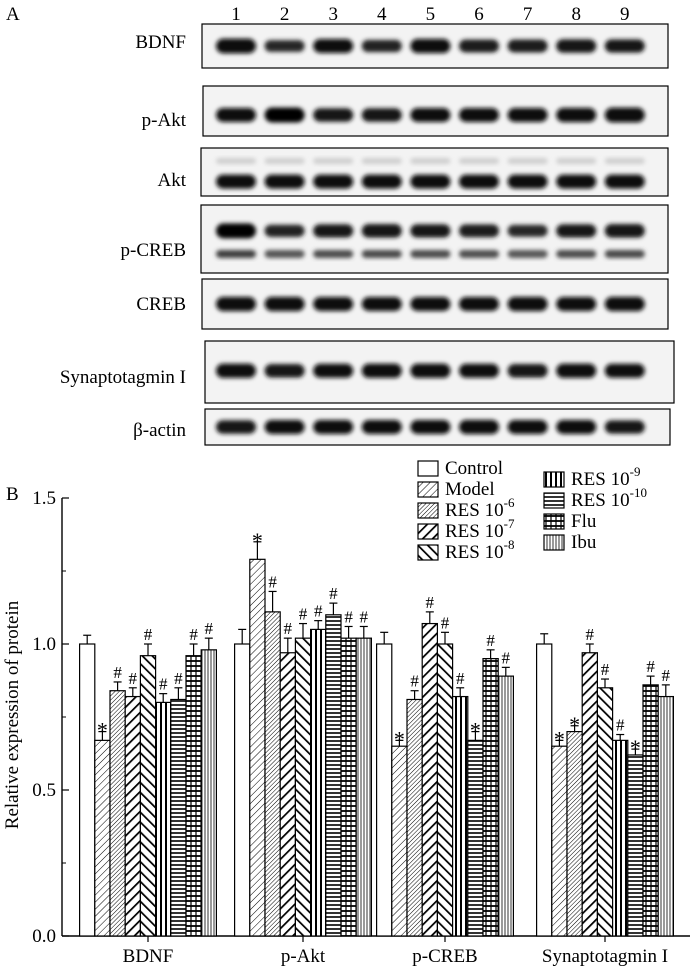 This screenshot has height=966, width=700. What do you see at coordinates (395, 239) in the screenshot?
I see `blot-row-3: p-CREB` at bounding box center [395, 239].